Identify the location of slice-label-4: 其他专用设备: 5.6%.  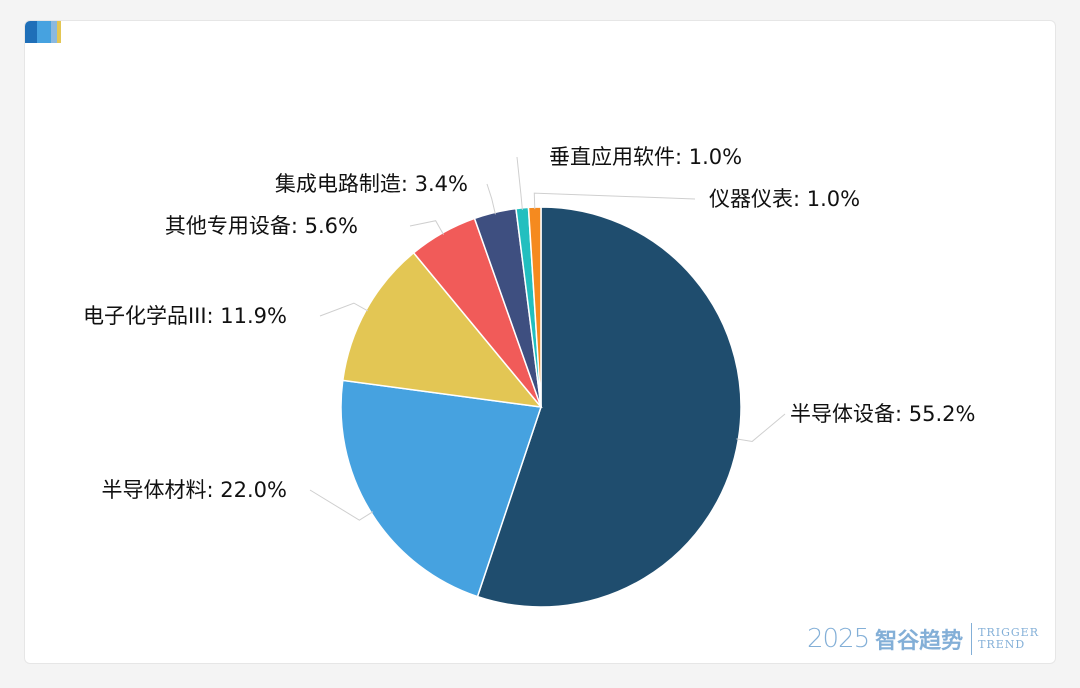
(261, 226).